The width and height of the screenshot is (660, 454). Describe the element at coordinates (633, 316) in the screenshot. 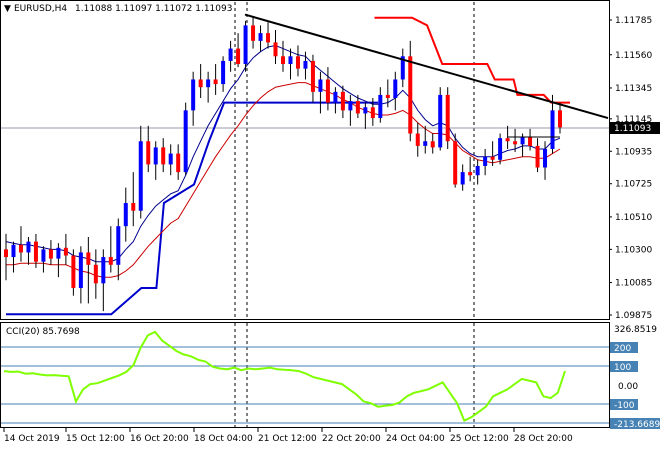

I see `price-tick-label: 1.09875` at that location.